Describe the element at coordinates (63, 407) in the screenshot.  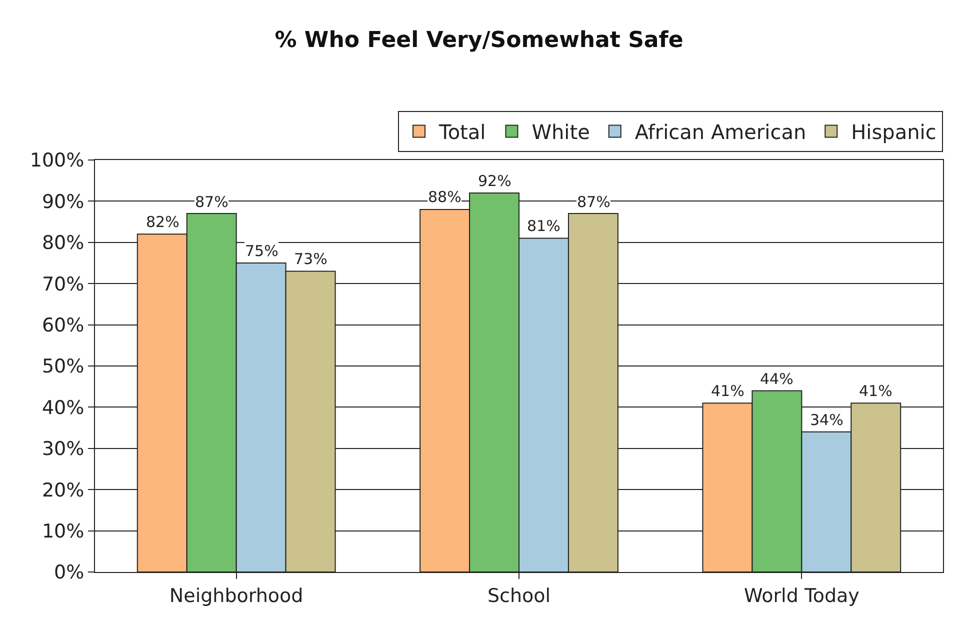
I see `y-tick-label: 40%` at that location.